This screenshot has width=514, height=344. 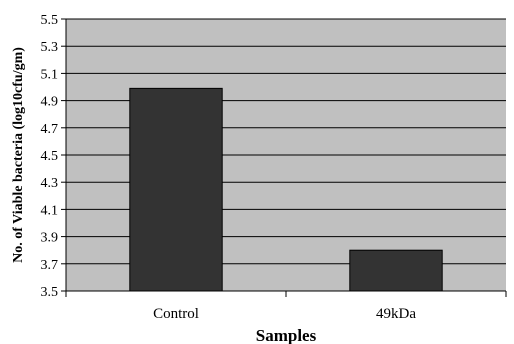 What do you see at coordinates (50, 102) in the screenshot?
I see `y-tick-label: 4.9` at bounding box center [50, 102].